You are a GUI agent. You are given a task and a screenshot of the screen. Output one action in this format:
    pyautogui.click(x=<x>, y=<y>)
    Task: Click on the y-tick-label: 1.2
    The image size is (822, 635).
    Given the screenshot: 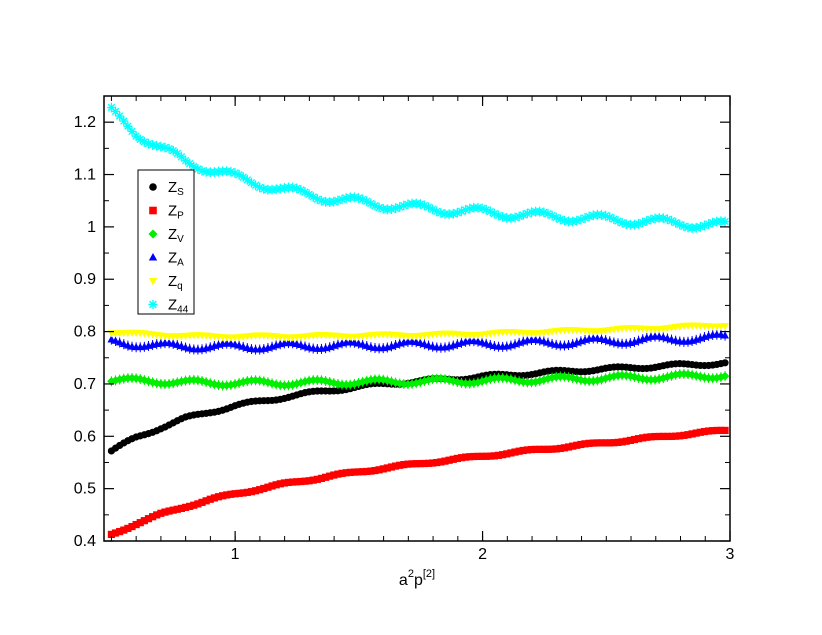 What is the action you would take?
    pyautogui.click(x=85, y=122)
    